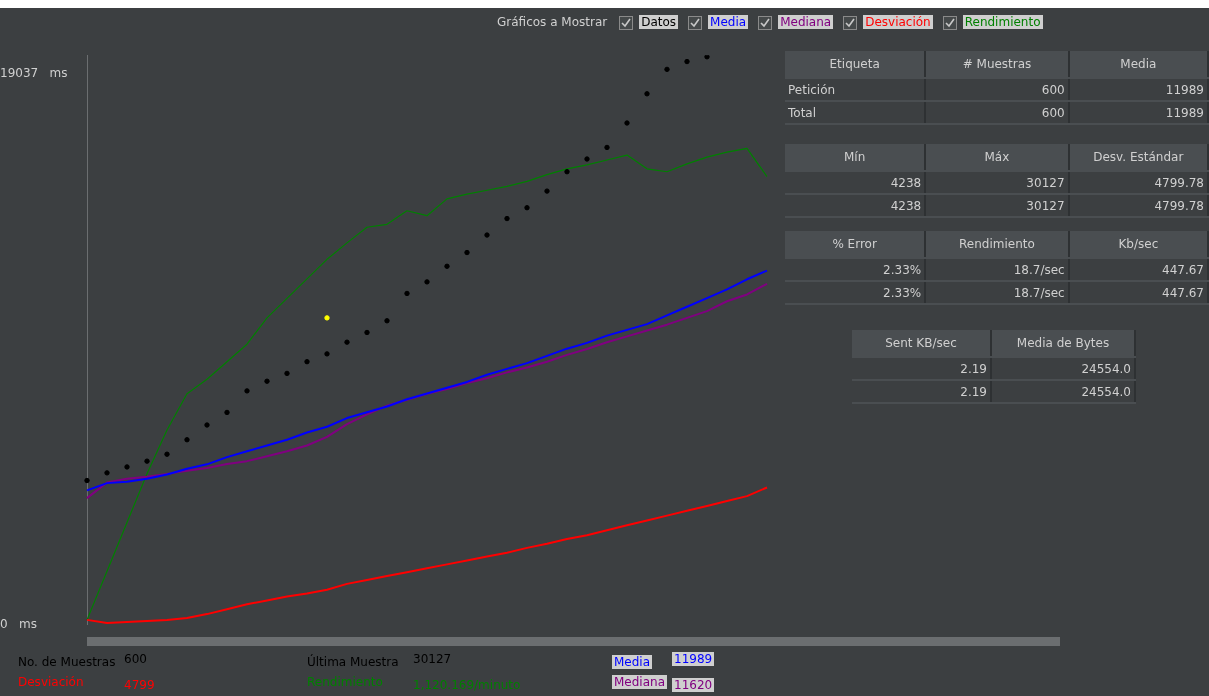  What do you see at coordinates (855, 89) in the screenshot?
I see `text: Petición` at bounding box center [855, 89].